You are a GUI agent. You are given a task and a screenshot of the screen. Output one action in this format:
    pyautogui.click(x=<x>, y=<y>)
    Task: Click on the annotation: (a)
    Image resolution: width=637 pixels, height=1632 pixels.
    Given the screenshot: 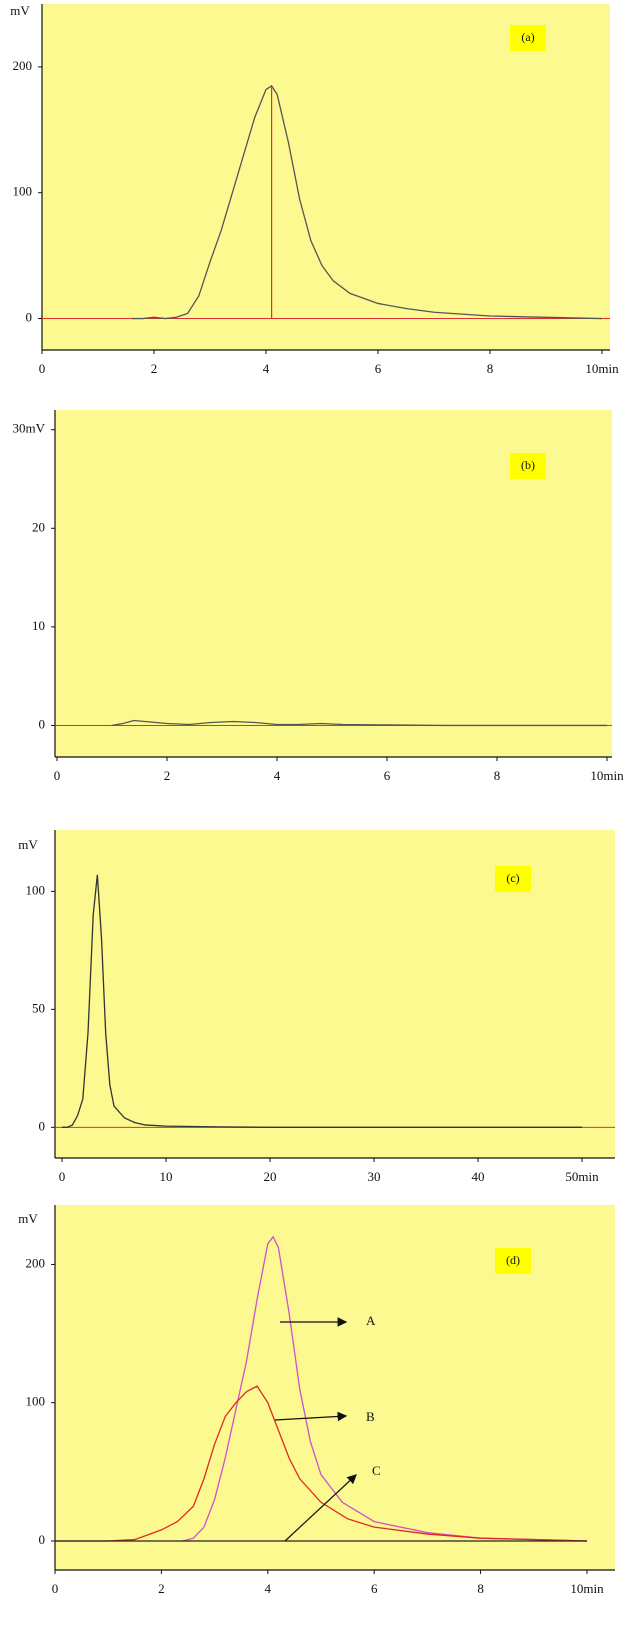 What is the action you would take?
    pyautogui.click(x=527, y=37)
    